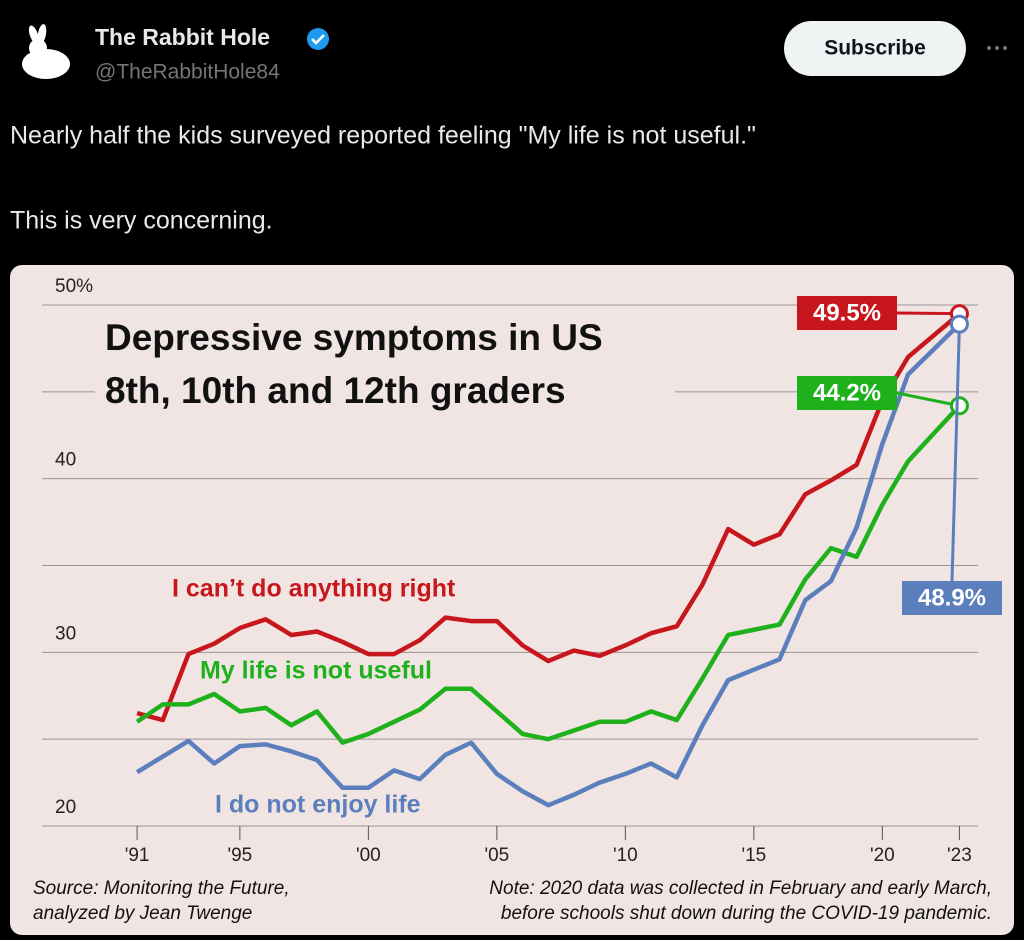 This screenshot has width=1024, height=940. I want to click on chart-title: Depressive symptoms in US, so click(354, 337).